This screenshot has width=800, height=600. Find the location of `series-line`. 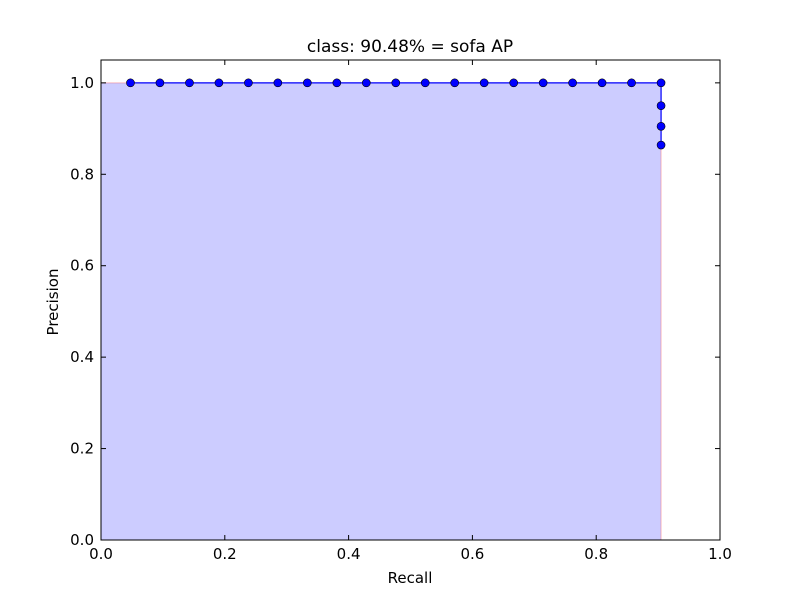

series-line is located at coordinates (396, 114).